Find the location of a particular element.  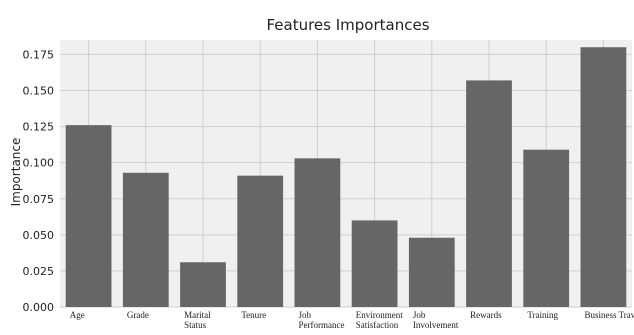

x-tick-label: Marital Status is located at coordinates (197, 320).